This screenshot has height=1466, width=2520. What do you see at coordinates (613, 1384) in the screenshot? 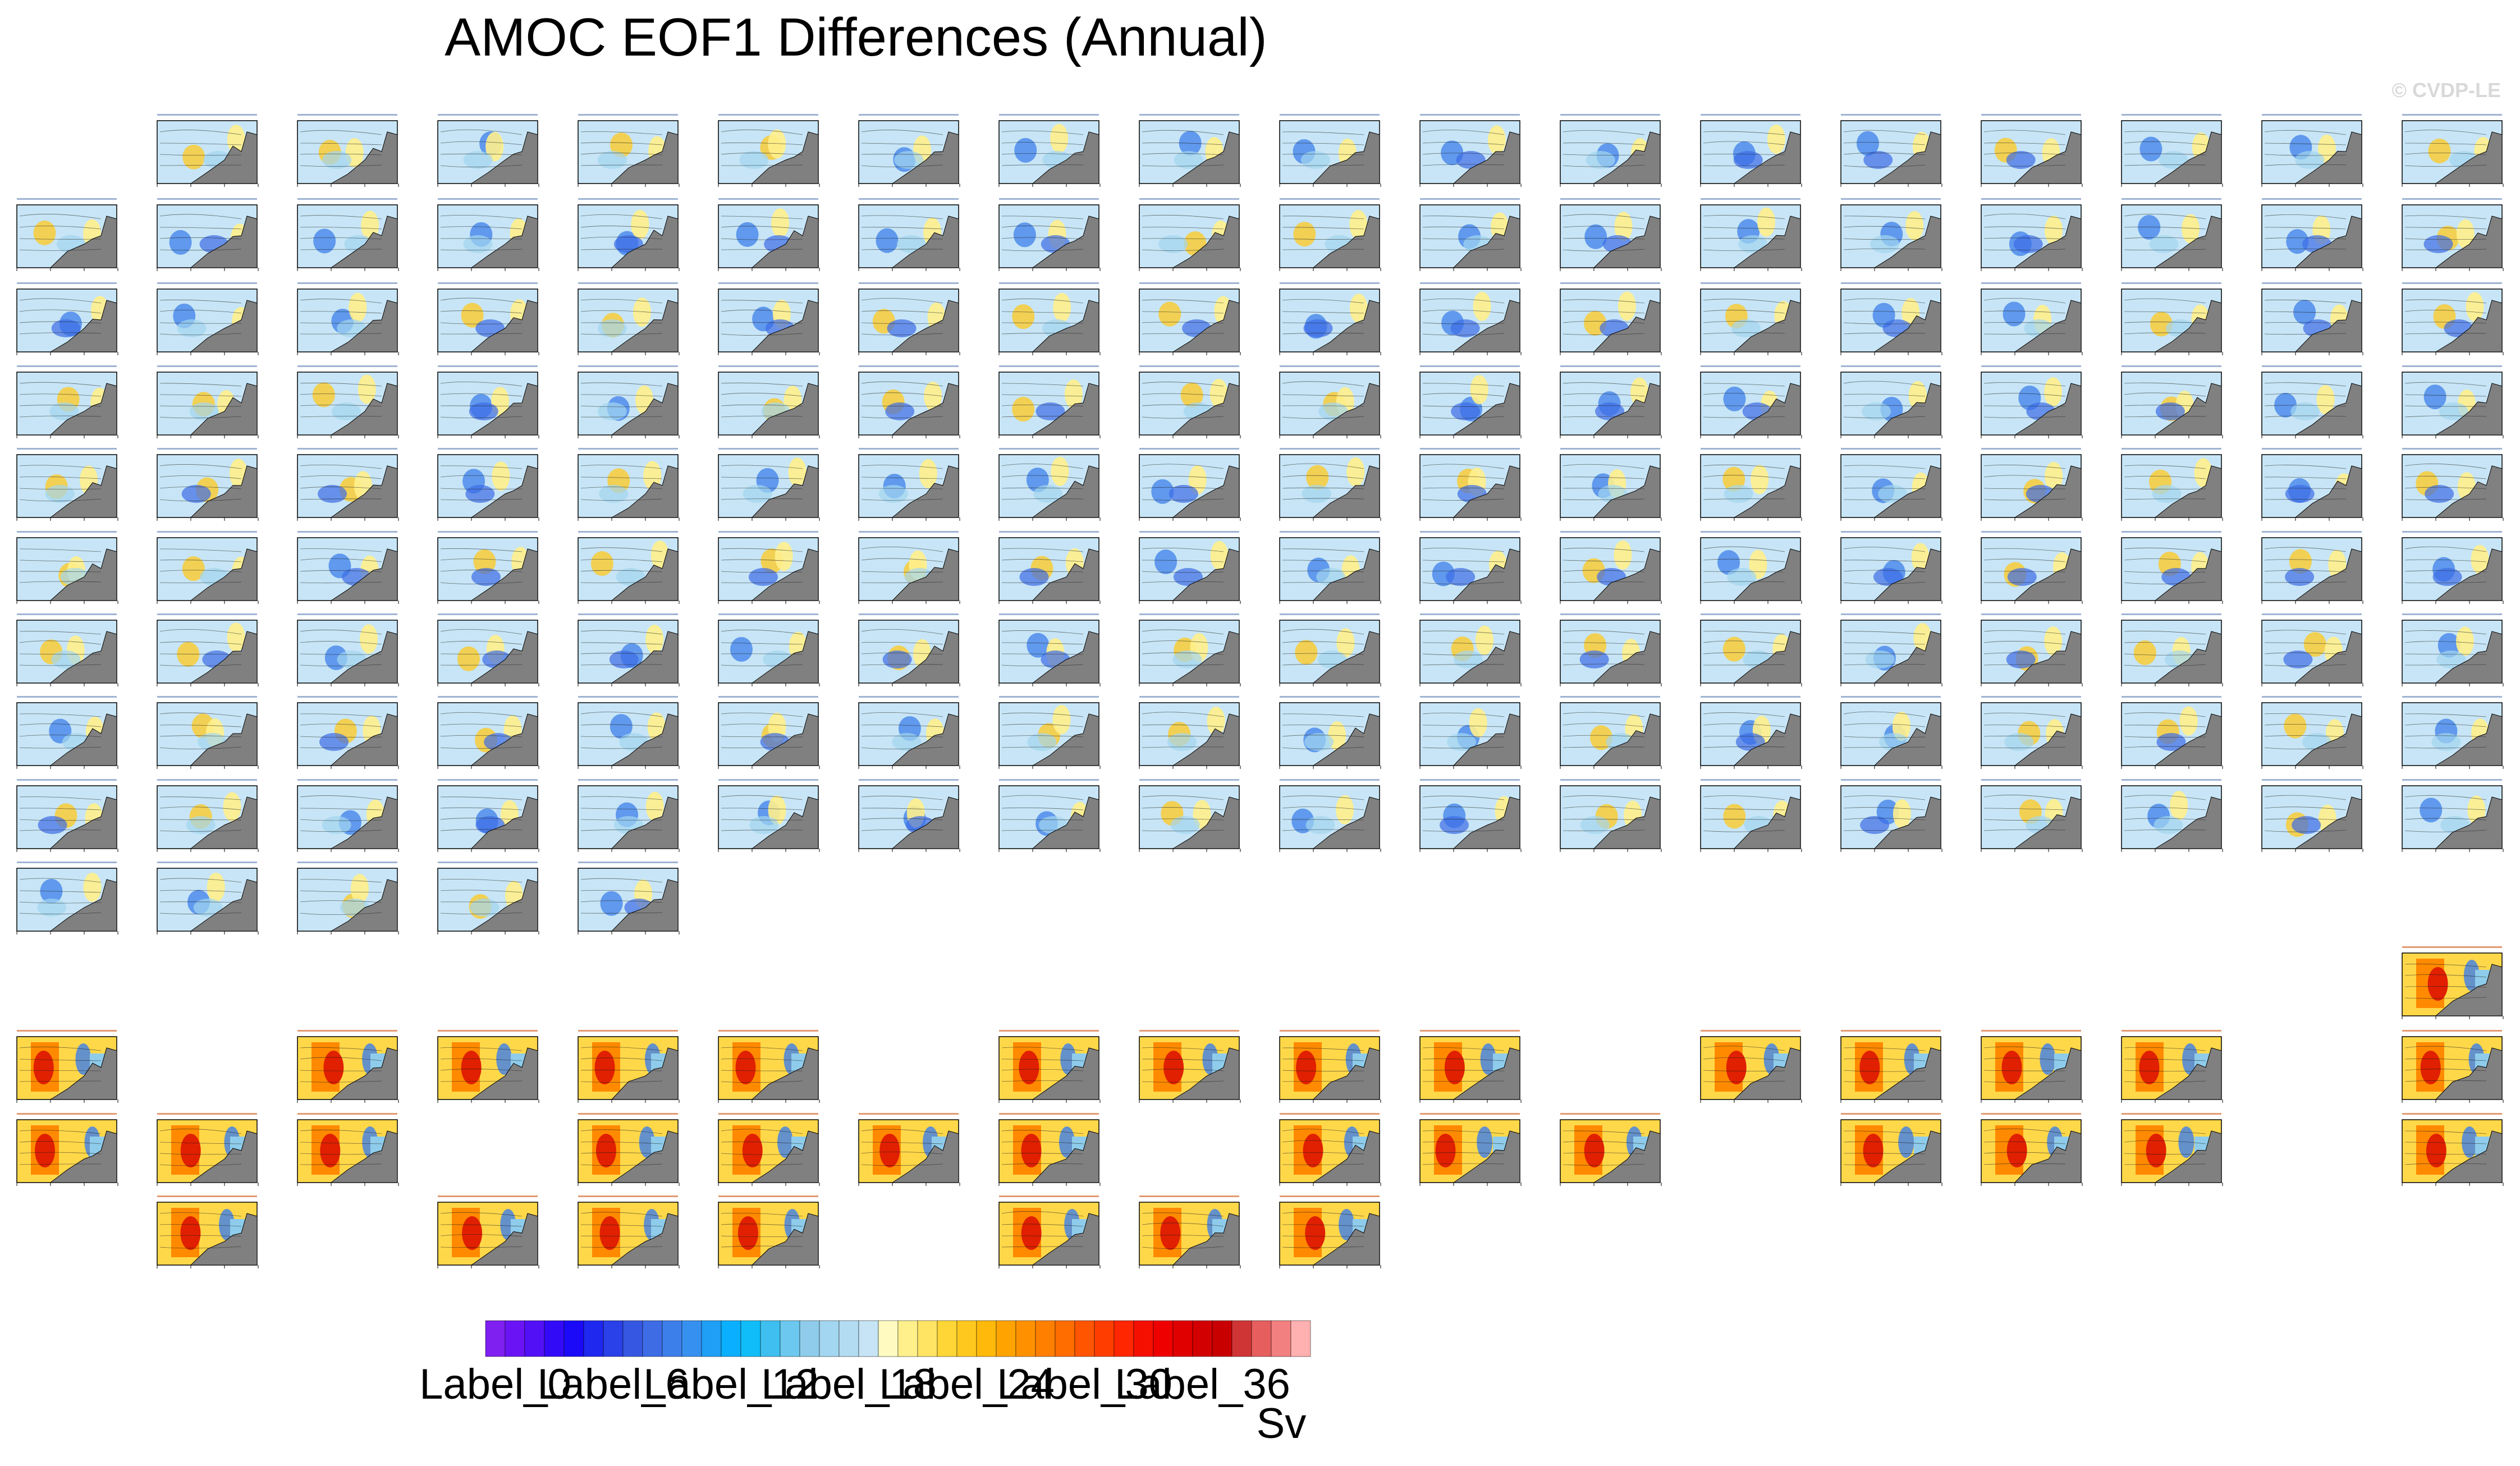
I see `colorbar-tick-label: Label_6` at bounding box center [613, 1384].